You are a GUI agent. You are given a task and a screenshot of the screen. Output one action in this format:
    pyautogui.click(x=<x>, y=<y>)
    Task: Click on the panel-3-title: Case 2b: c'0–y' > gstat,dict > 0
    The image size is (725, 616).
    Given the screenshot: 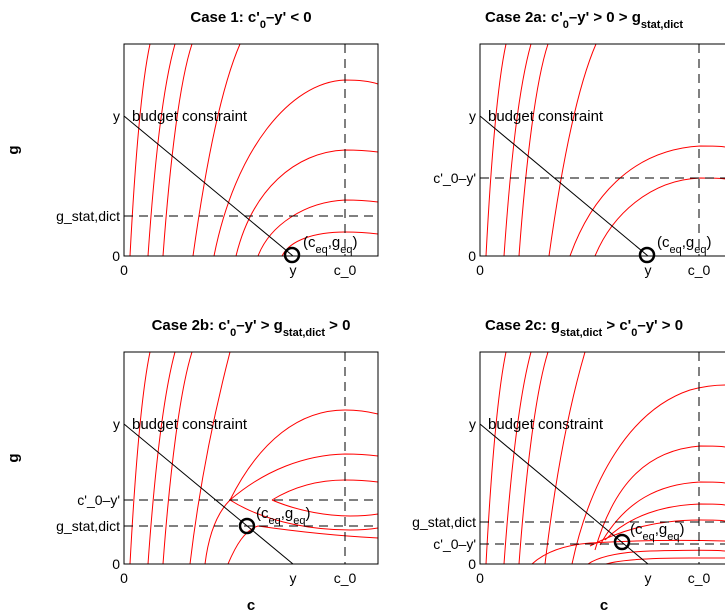 What is the action you would take?
    pyautogui.click(x=251, y=328)
    